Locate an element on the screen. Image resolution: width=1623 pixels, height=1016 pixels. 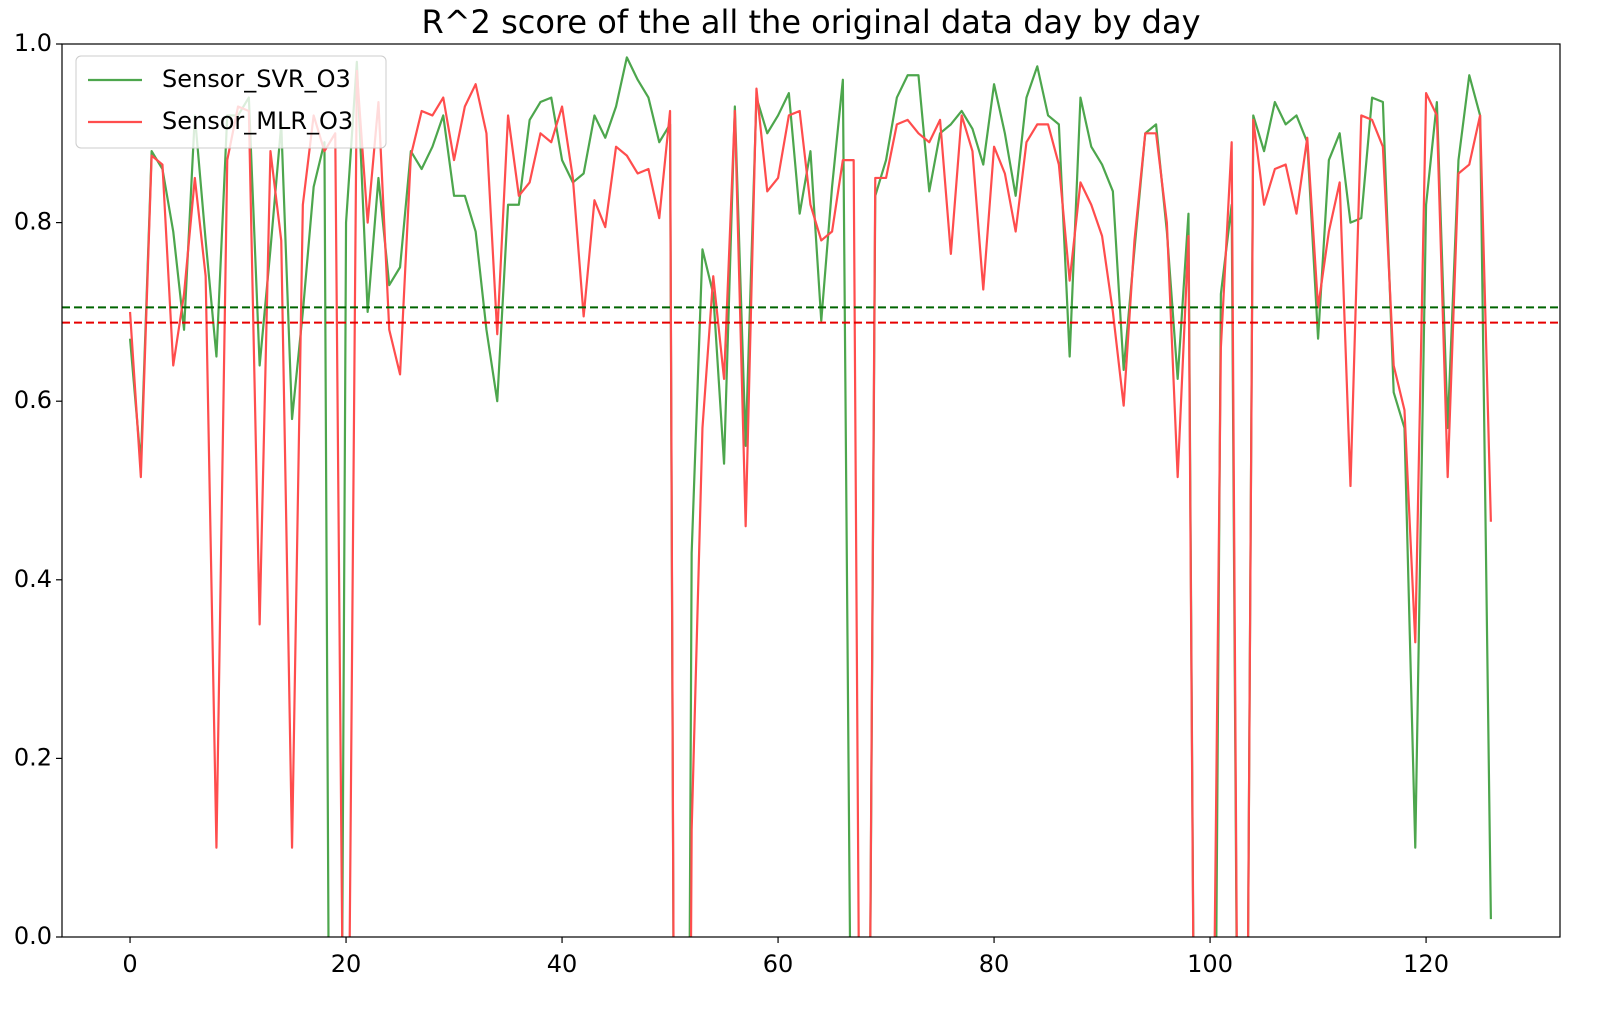
x-tick-label: 100 is located at coordinates (1210, 964).